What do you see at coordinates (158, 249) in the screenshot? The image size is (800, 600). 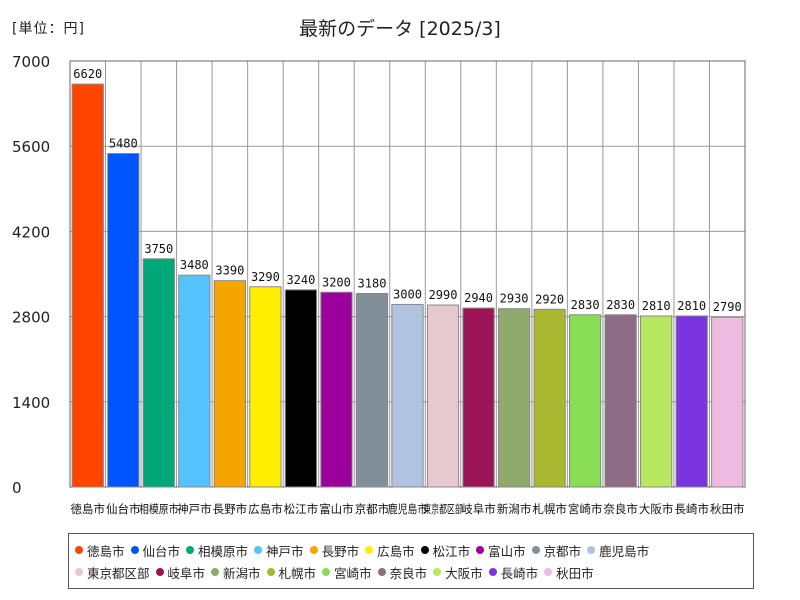 I see `value-label: 3750` at bounding box center [158, 249].